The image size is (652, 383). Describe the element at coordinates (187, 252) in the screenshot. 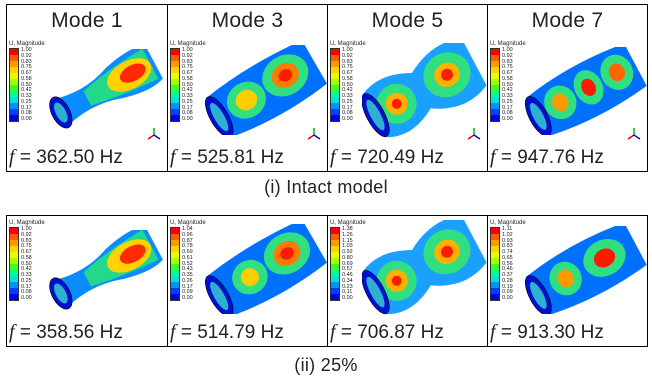

I see `legend-tick-label: 0.69` at that location.